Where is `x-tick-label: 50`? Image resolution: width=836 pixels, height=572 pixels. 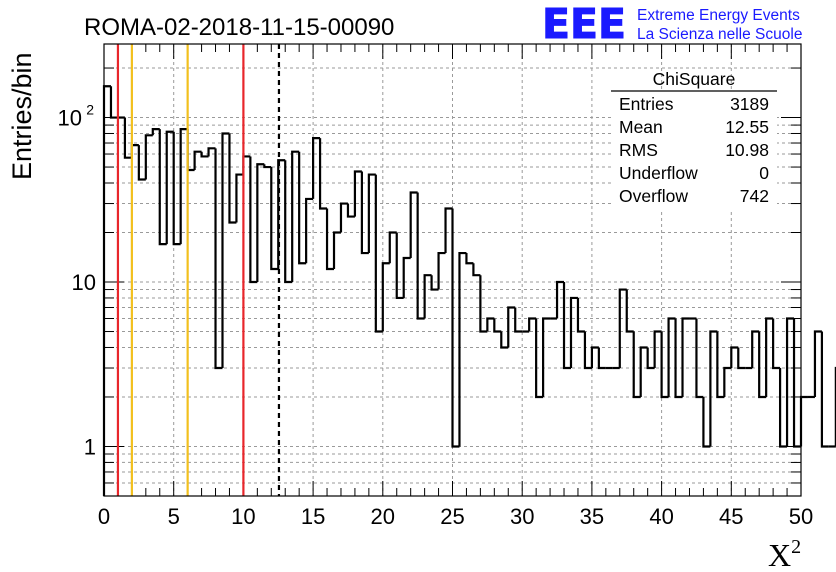 x-tick-label: 50 is located at coordinates (801, 516).